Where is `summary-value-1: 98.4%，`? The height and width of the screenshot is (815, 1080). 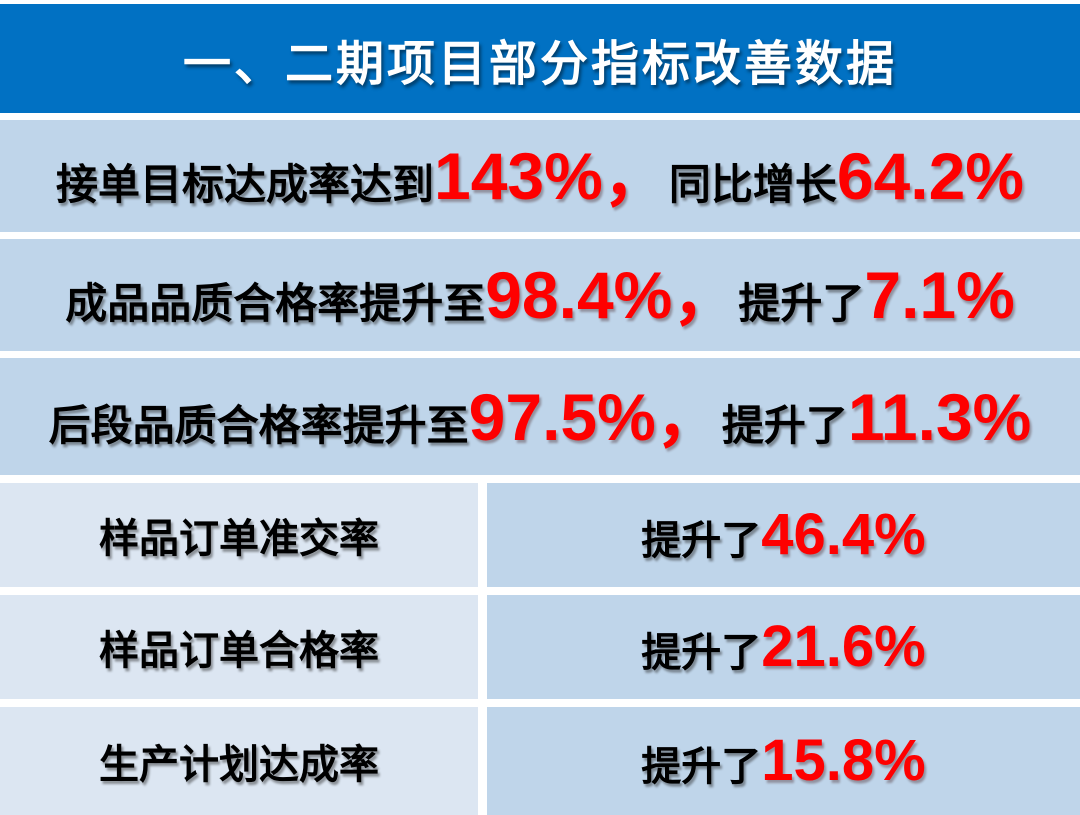
summary-value-1: 98.4%， is located at coordinates (612, 295).